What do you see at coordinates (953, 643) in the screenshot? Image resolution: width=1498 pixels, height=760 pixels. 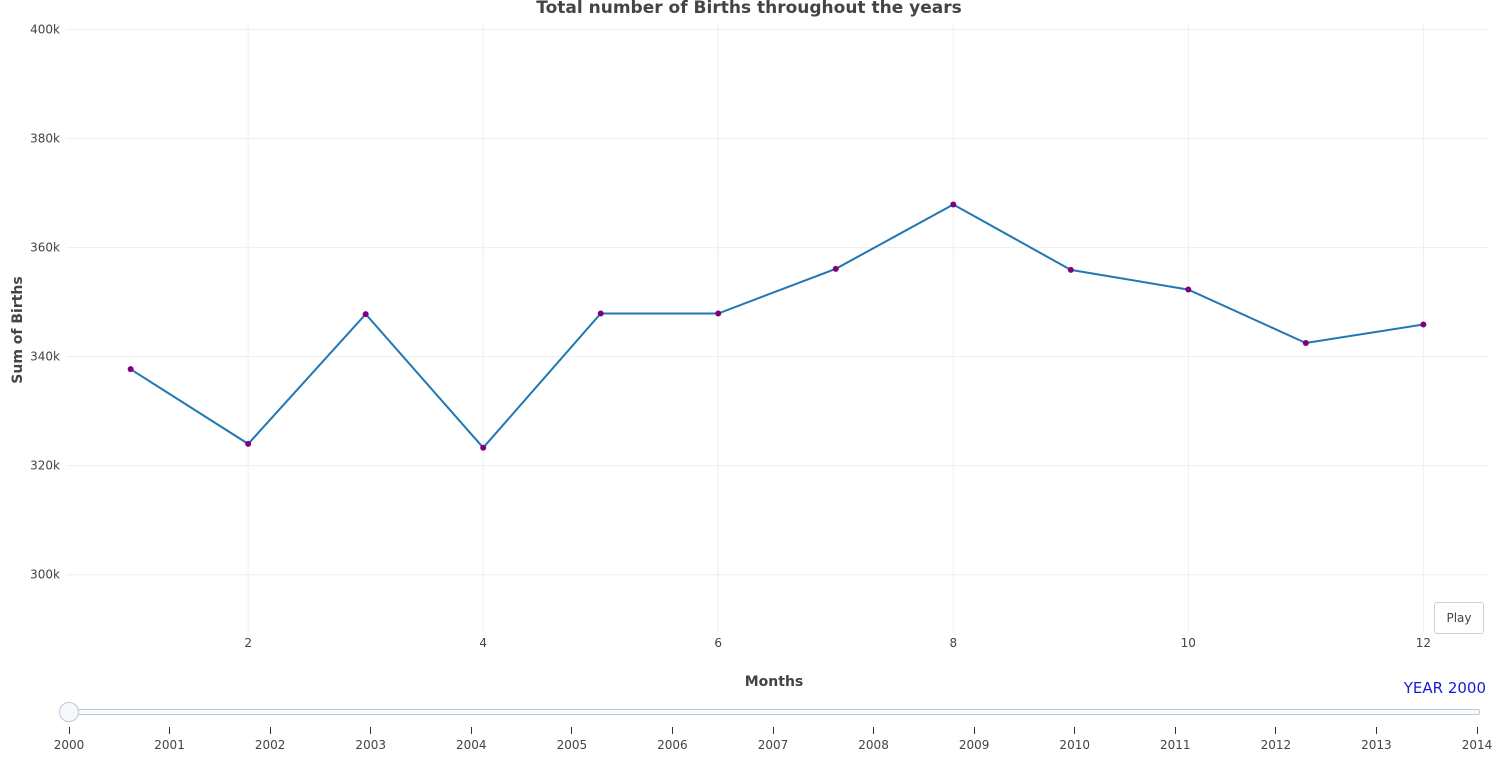 I see `x-tick-label: 8` at bounding box center [953, 643].